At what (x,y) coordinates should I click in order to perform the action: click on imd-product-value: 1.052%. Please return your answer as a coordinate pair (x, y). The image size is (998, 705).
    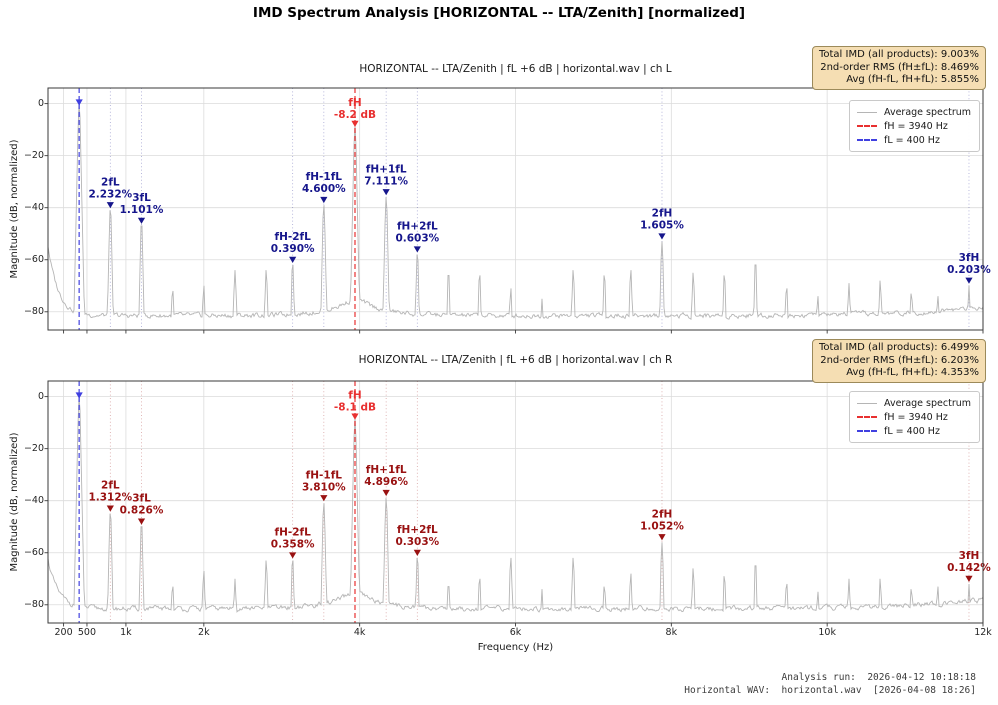
    Looking at the image, I should click on (662, 526).